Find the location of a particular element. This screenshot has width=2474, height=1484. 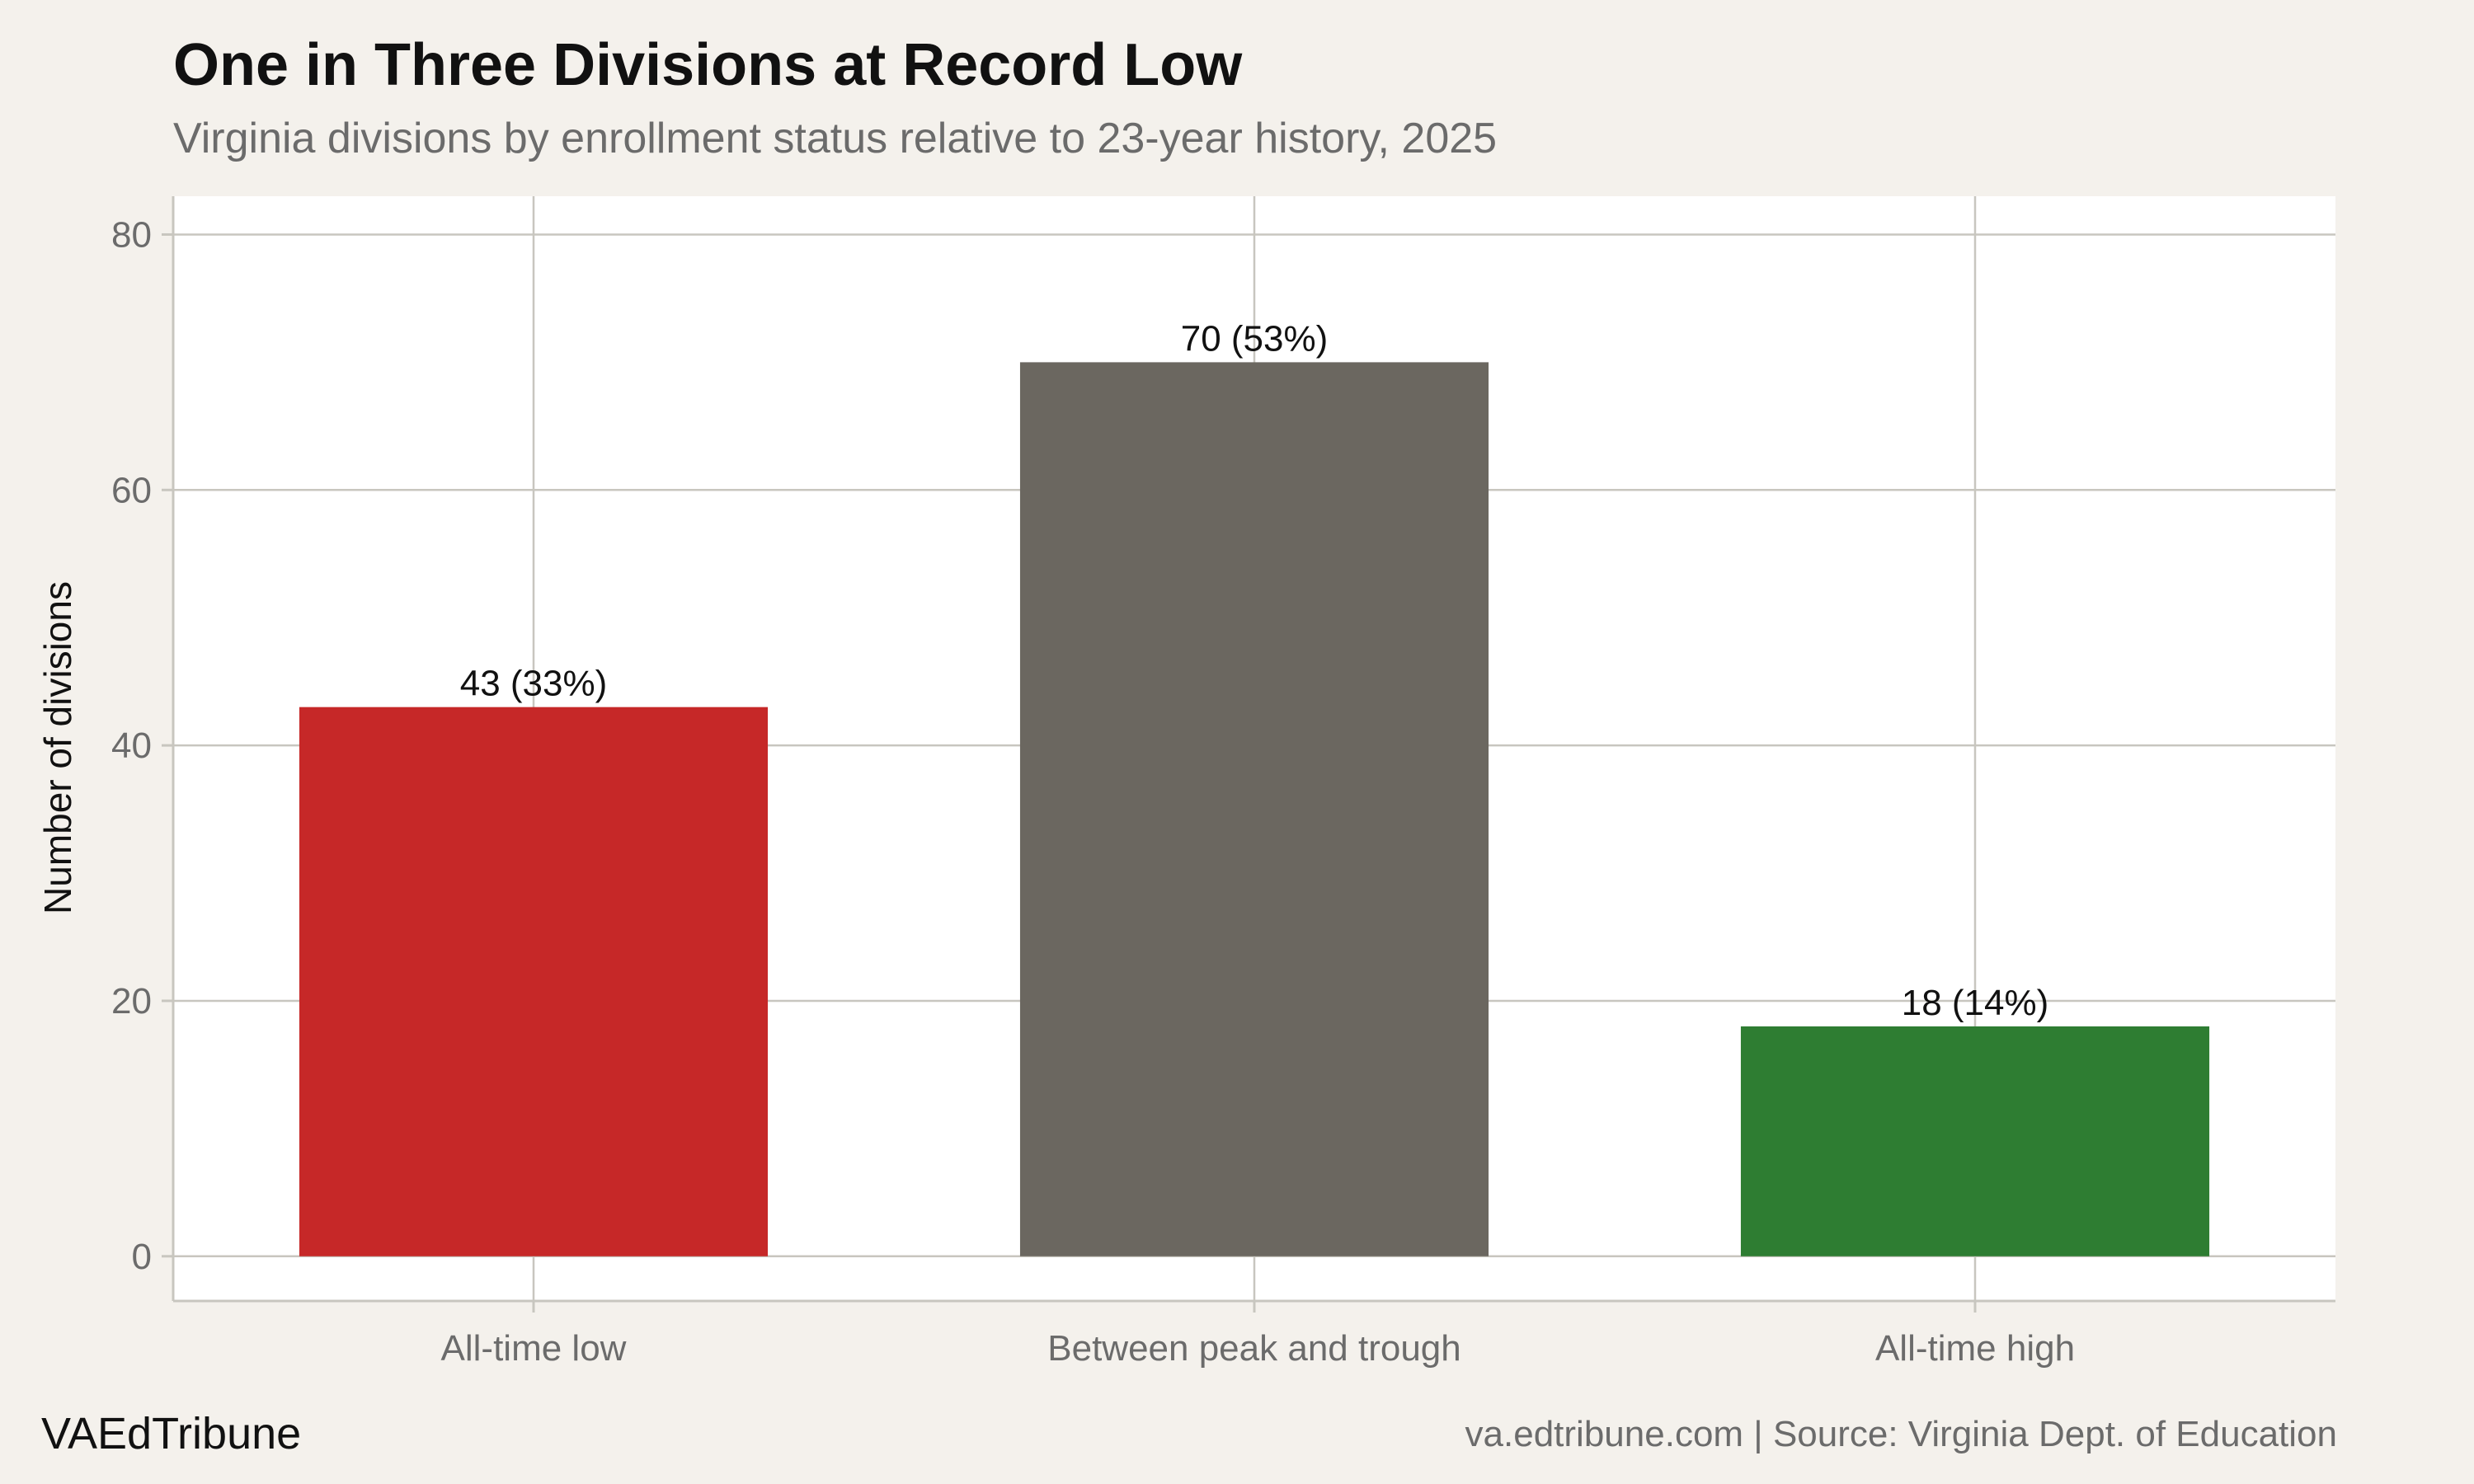

y-ticks: 0 20 40 60 80 is located at coordinates (142, 745).